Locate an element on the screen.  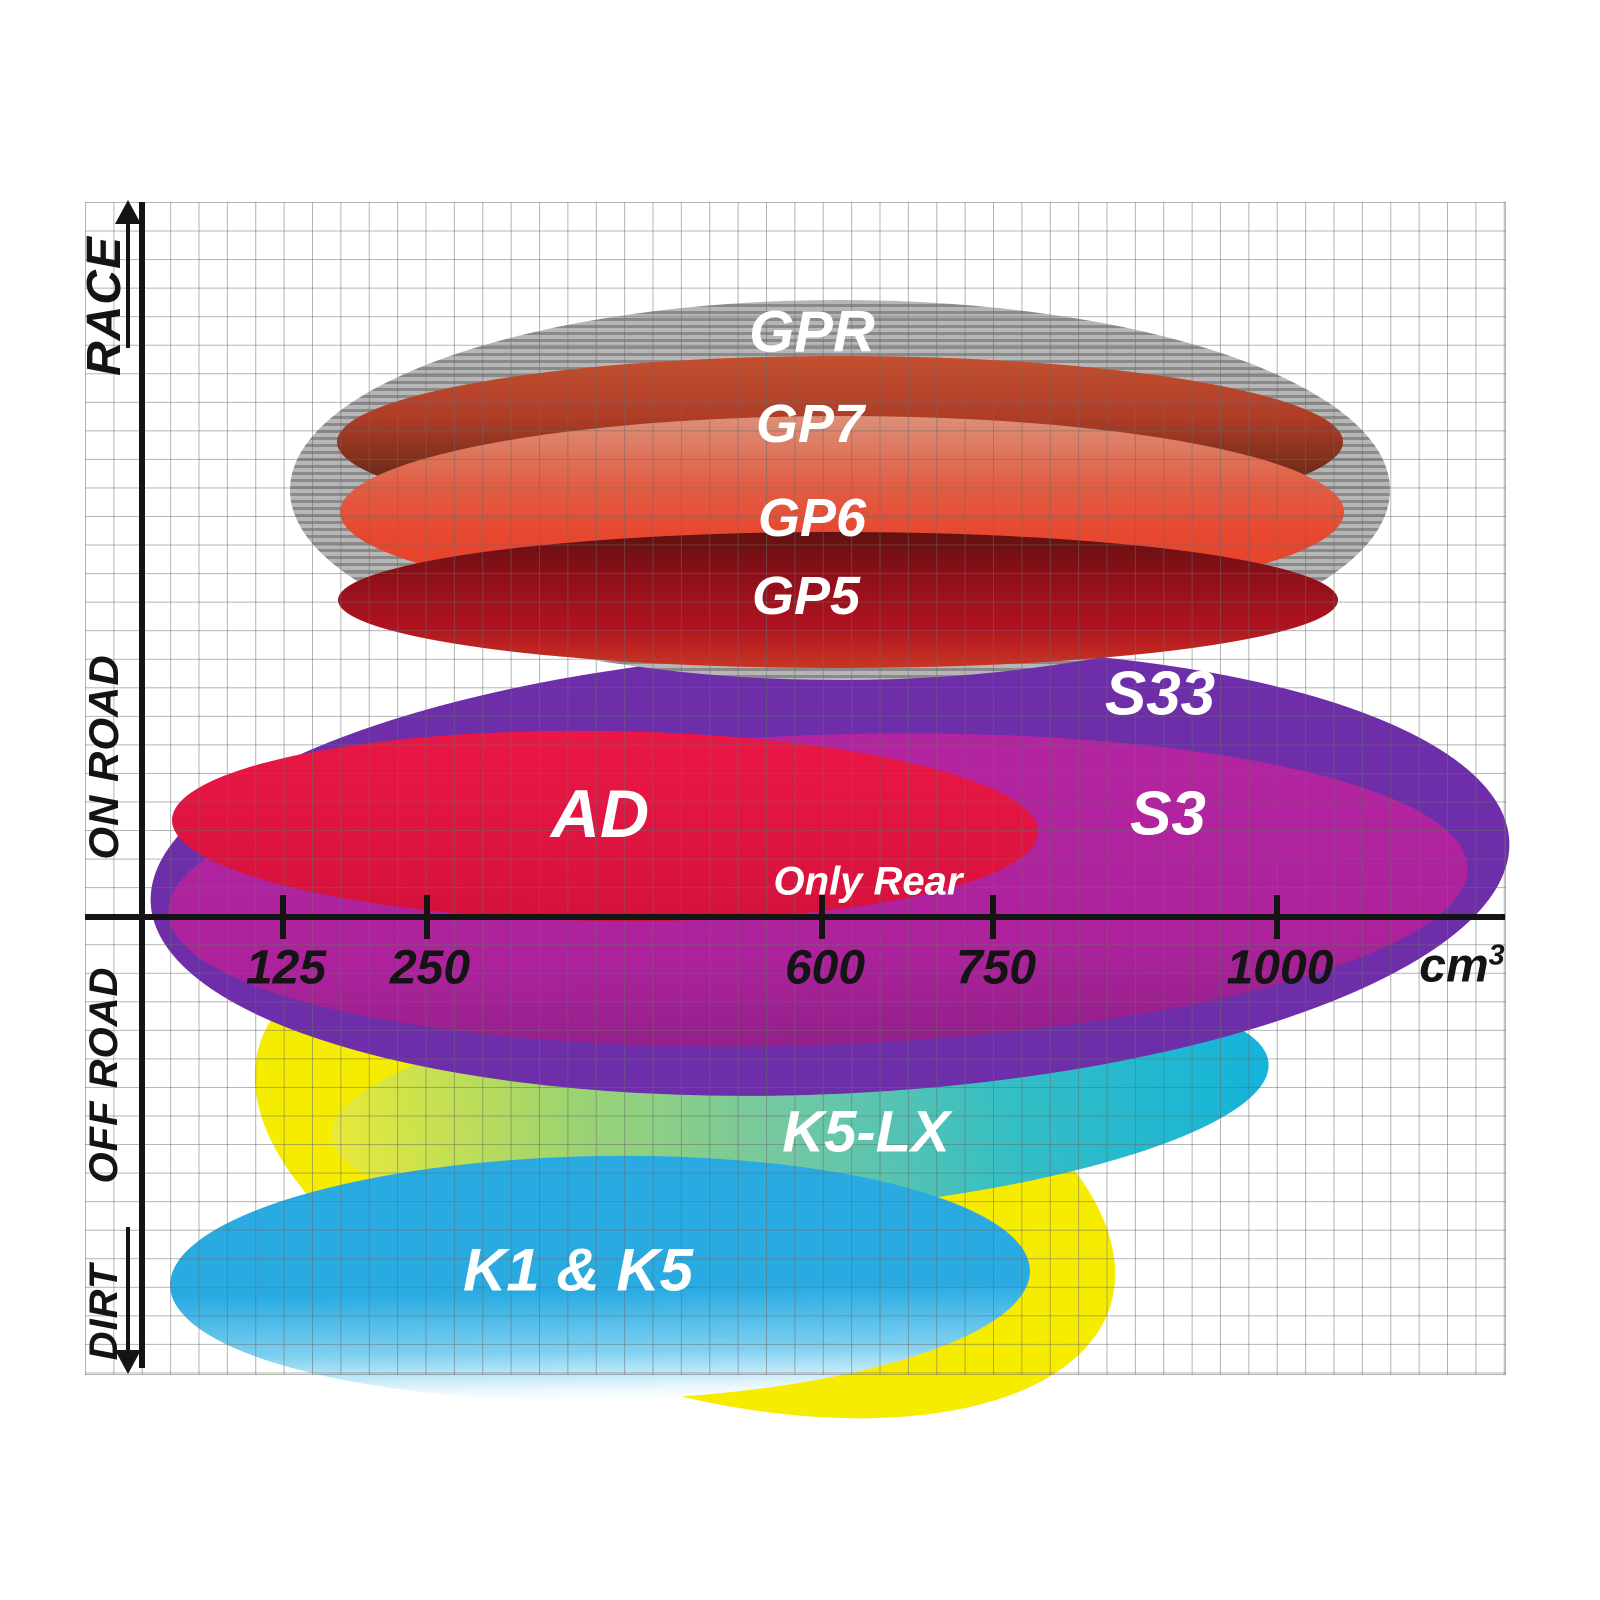
tick-label-600: 600 is located at coordinates (825, 968).